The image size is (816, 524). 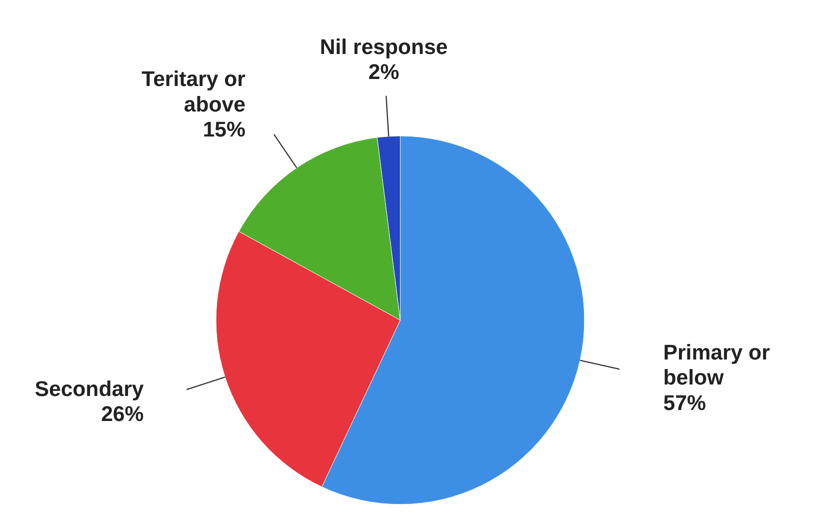 What do you see at coordinates (384, 72) in the screenshot?
I see `data-label: 2%` at bounding box center [384, 72].